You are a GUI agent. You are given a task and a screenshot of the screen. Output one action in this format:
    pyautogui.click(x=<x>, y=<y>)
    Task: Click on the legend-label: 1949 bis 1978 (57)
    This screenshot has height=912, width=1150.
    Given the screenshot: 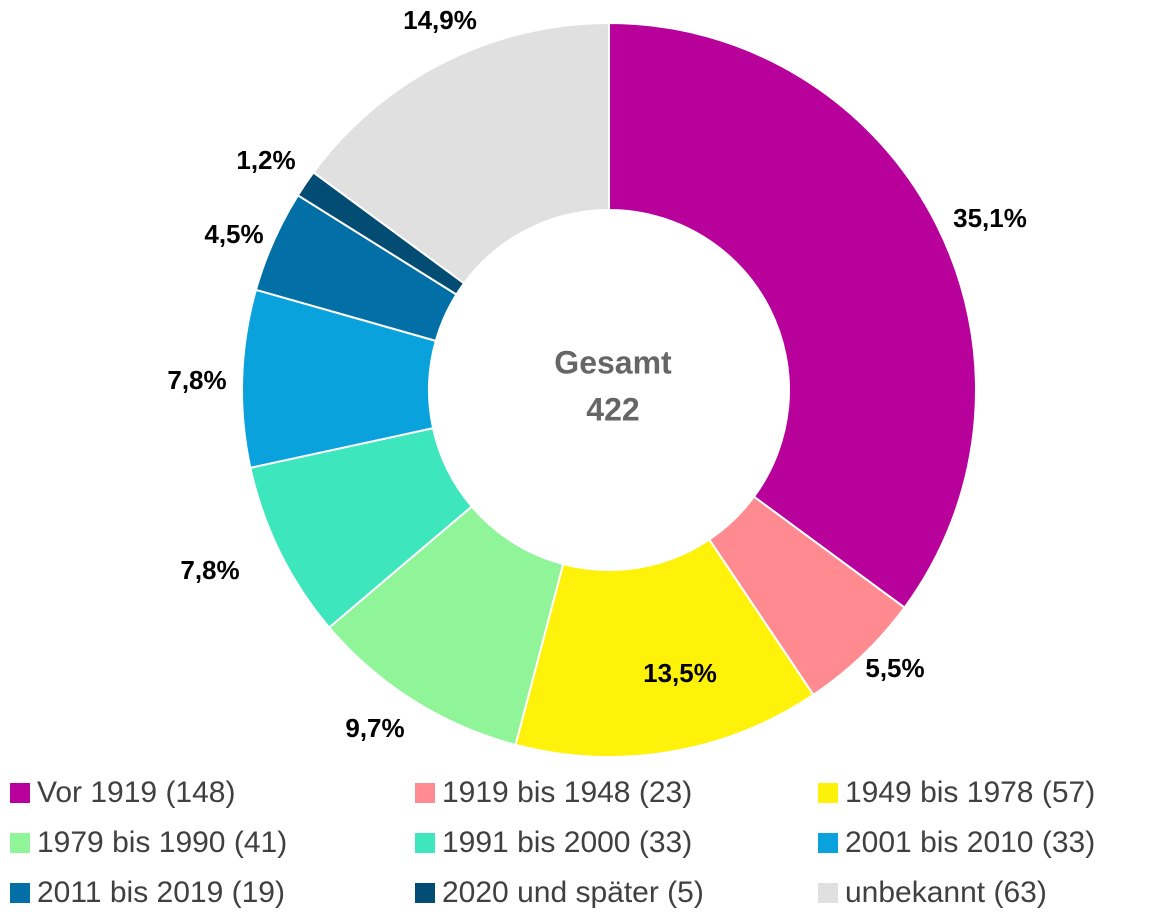 What is the action you would take?
    pyautogui.click(x=970, y=792)
    